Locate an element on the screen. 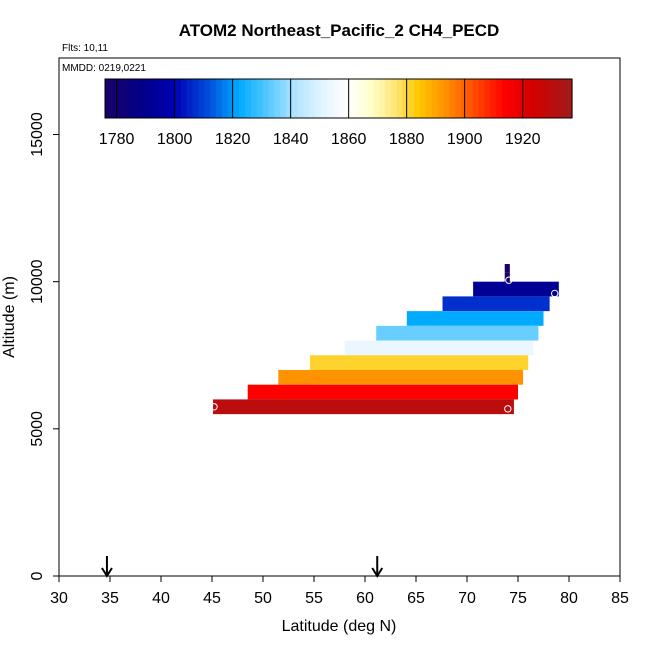 The image size is (650, 650). y-axis: 0 5000 10000 15000 is located at coordinates (44, 346).